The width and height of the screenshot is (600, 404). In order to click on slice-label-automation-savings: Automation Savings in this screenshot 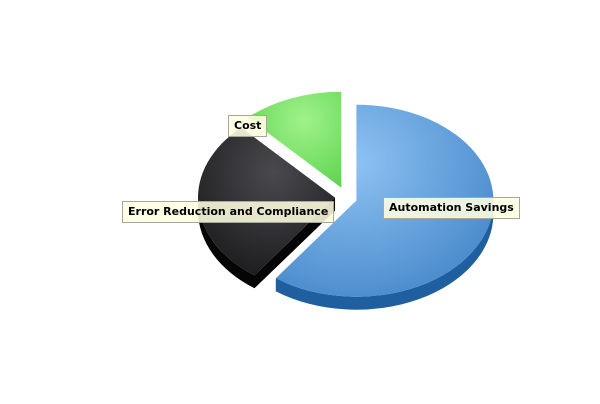, I will do `click(451, 208)`.